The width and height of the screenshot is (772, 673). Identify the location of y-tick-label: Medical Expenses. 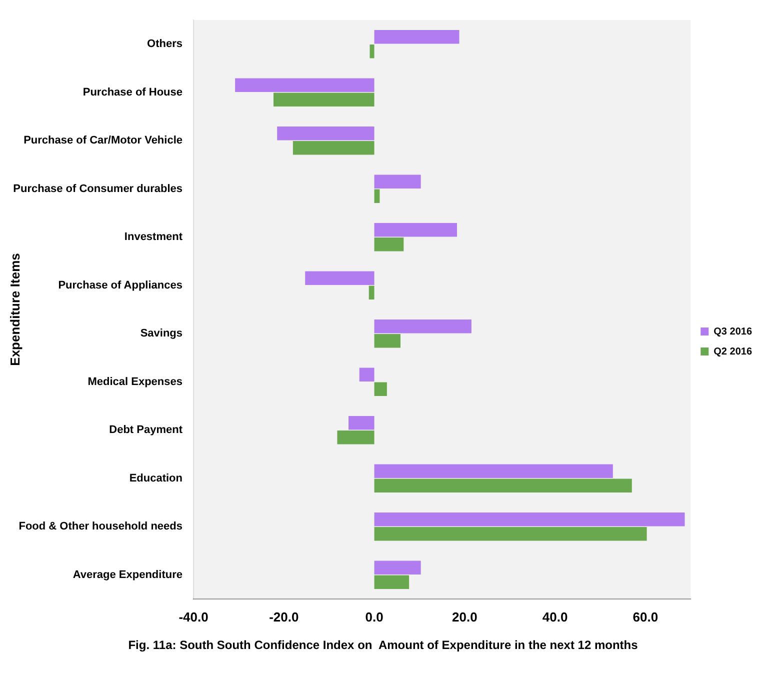
(135, 382).